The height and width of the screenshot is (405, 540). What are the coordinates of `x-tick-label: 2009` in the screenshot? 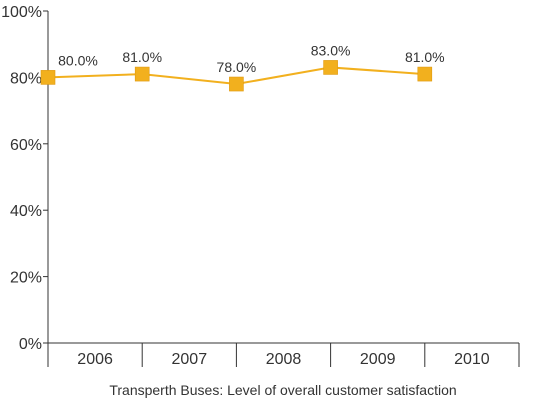 It's located at (378, 359).